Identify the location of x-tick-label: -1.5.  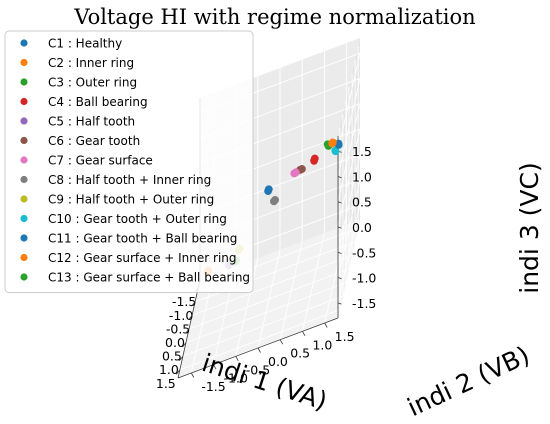
(184, 301).